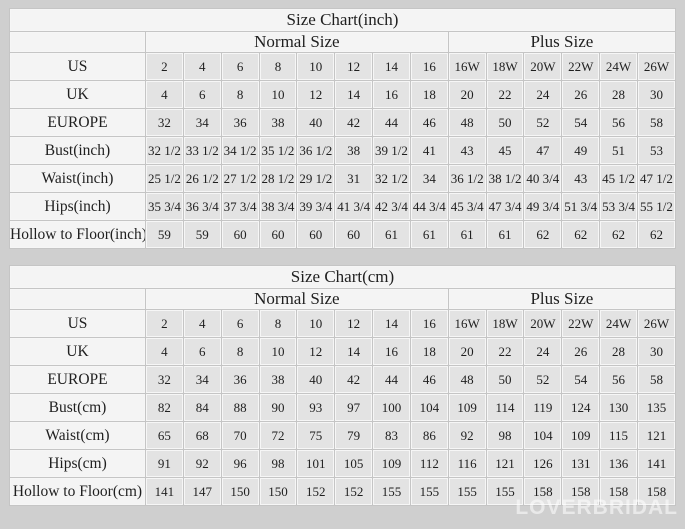  What do you see at coordinates (429, 122) in the screenshot?
I see `size-cell: 46` at bounding box center [429, 122].